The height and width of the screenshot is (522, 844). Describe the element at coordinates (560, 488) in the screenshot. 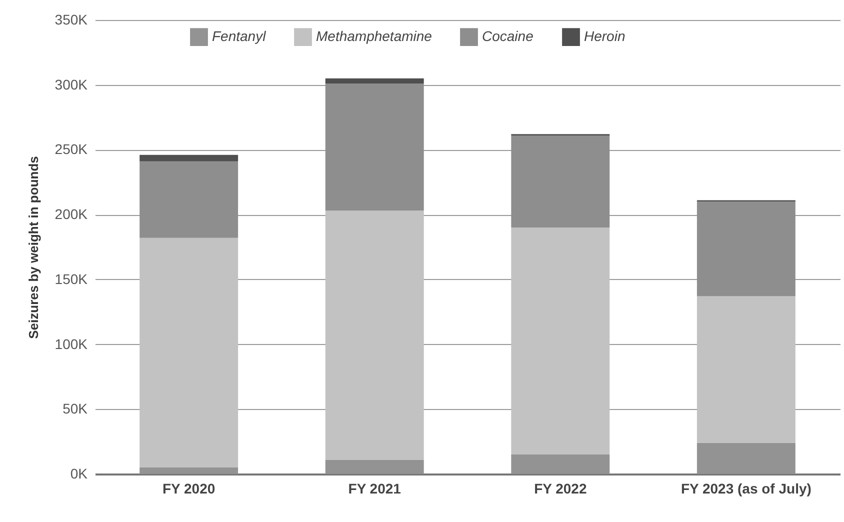

I see `x-tick-label: FY 2022` at that location.